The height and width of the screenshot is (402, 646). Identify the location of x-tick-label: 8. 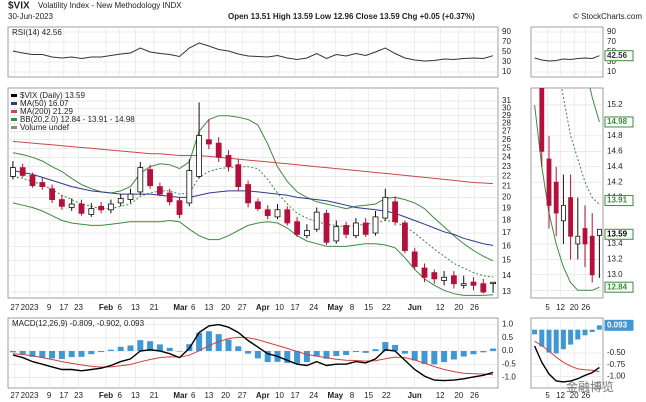
(352, 307).